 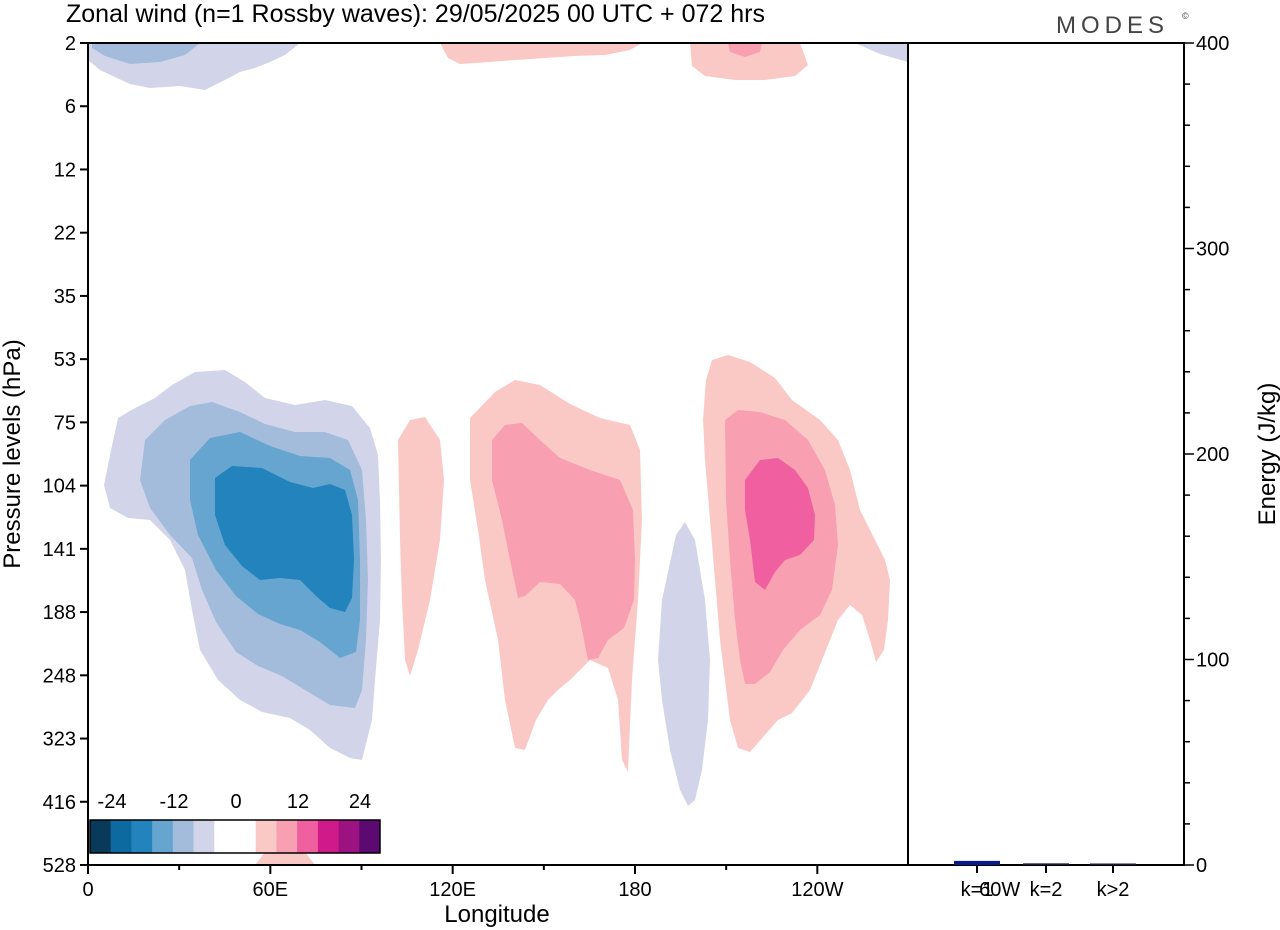 I want to click on colorbar-frame, so click(x=235, y=836).